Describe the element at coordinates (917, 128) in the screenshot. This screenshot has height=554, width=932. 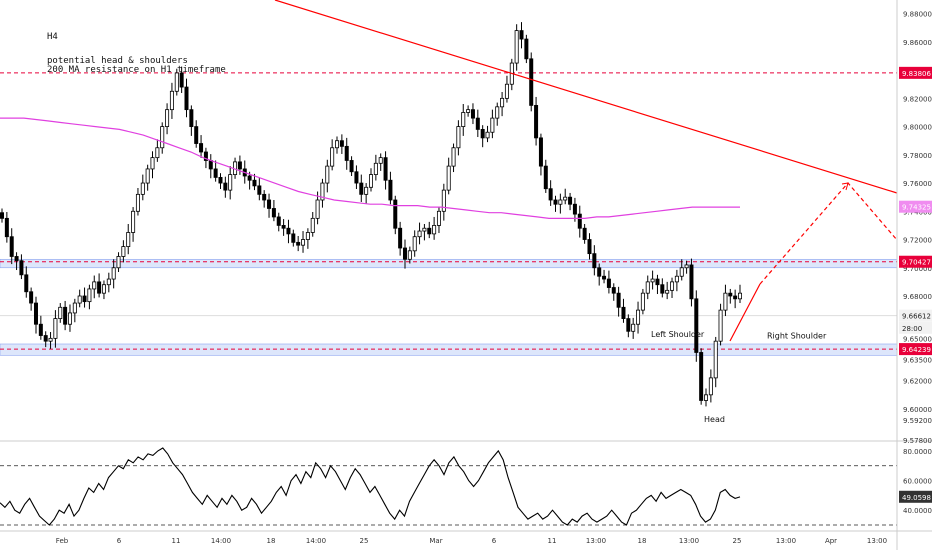
I see `price-tick-label: 9.80000` at that location.